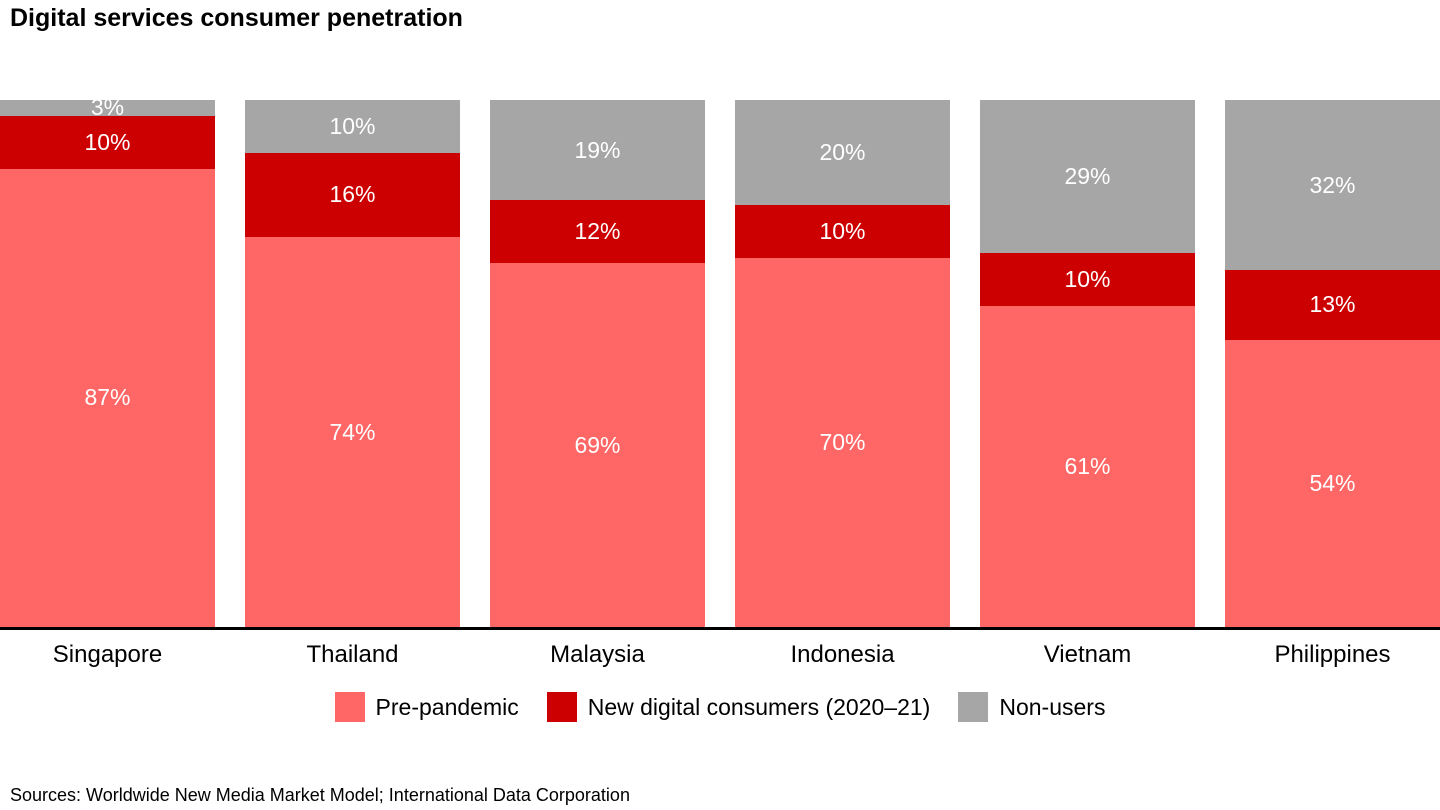  I want to click on segment-value-label: 87%, so click(107, 397).